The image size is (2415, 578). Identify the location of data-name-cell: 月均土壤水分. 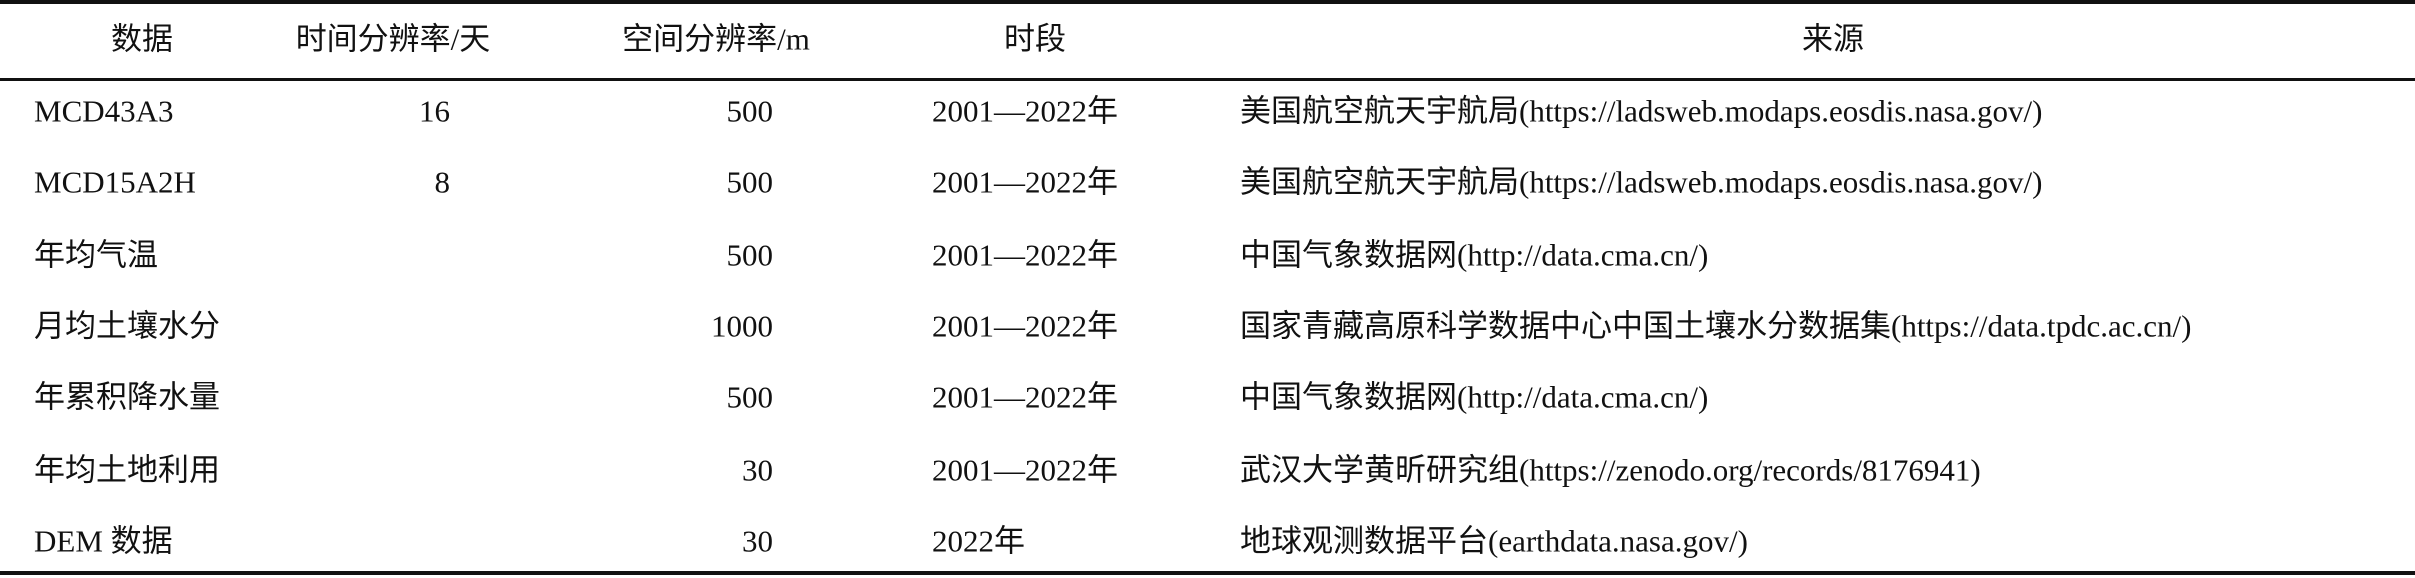
(127, 326).